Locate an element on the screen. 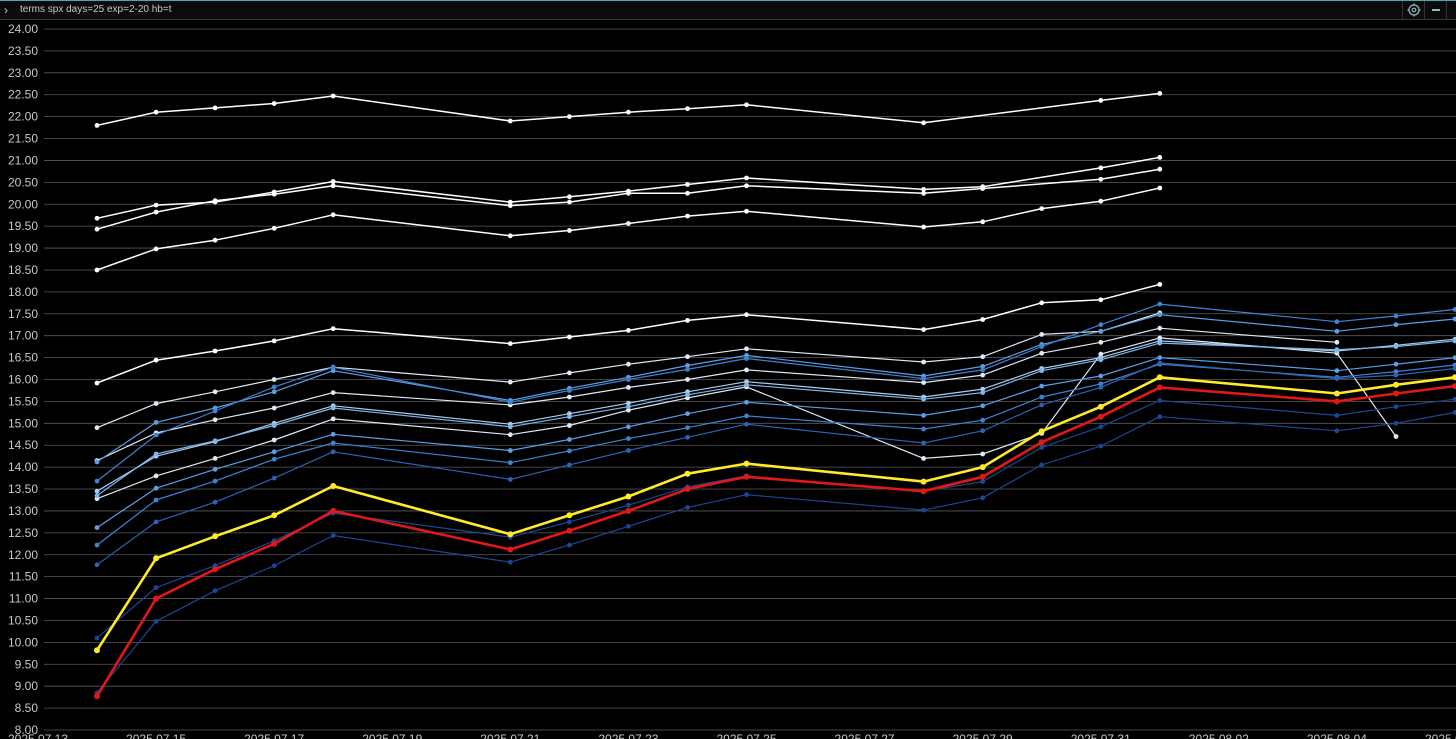 The width and height of the screenshot is (1456, 739). y-tick-label: 10.00 is located at coordinates (23, 642).